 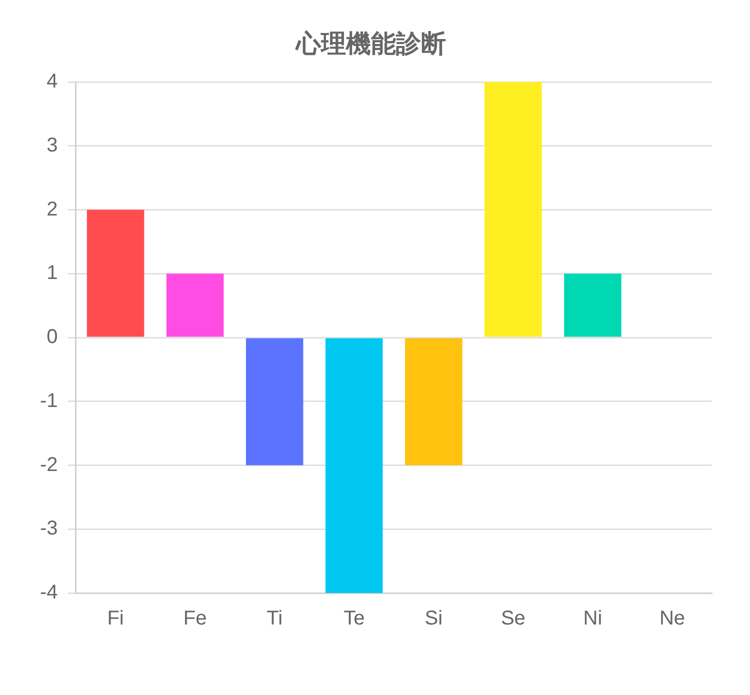 I want to click on y-tick-label: 0, so click(x=52, y=337).